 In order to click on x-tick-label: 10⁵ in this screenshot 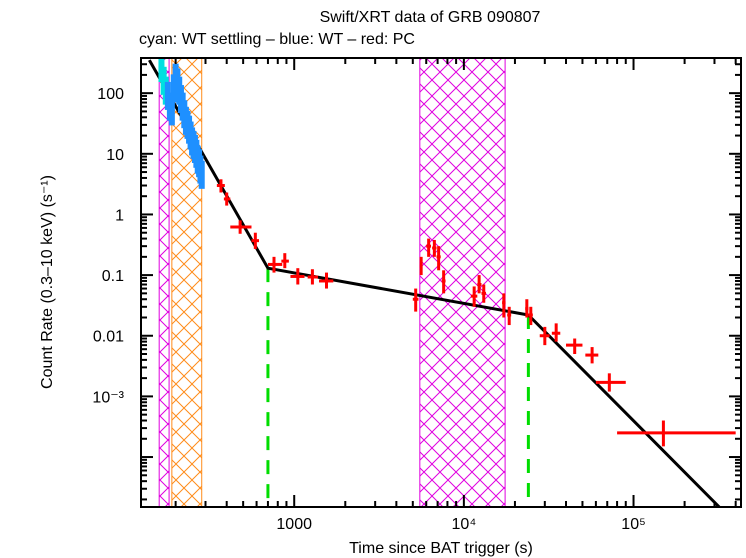, I will do `click(633, 524)`.